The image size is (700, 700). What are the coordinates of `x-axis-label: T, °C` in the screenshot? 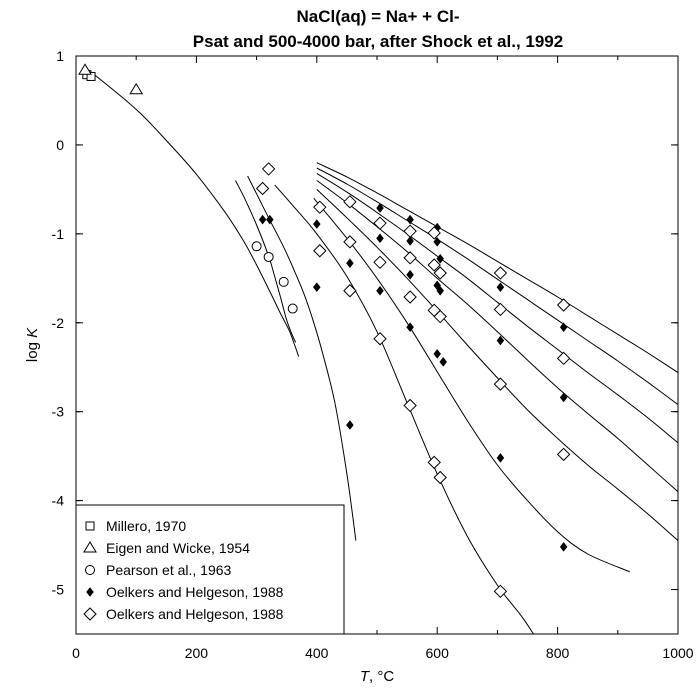 It's located at (377, 676).